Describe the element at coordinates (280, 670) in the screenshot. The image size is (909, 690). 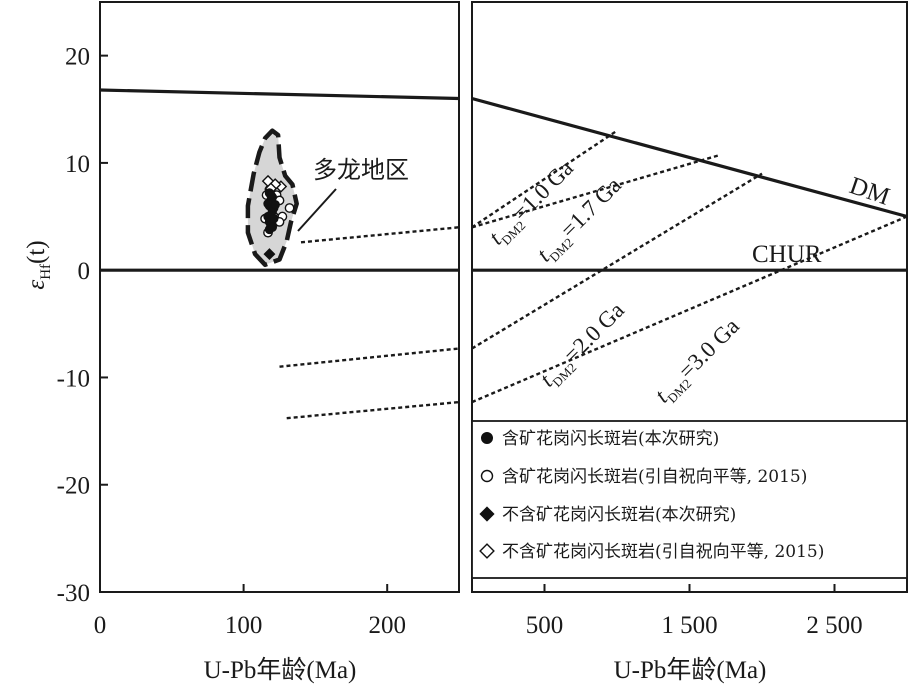
I see `x-axis-title-left: U-Pb年龄(Ma)` at that location.